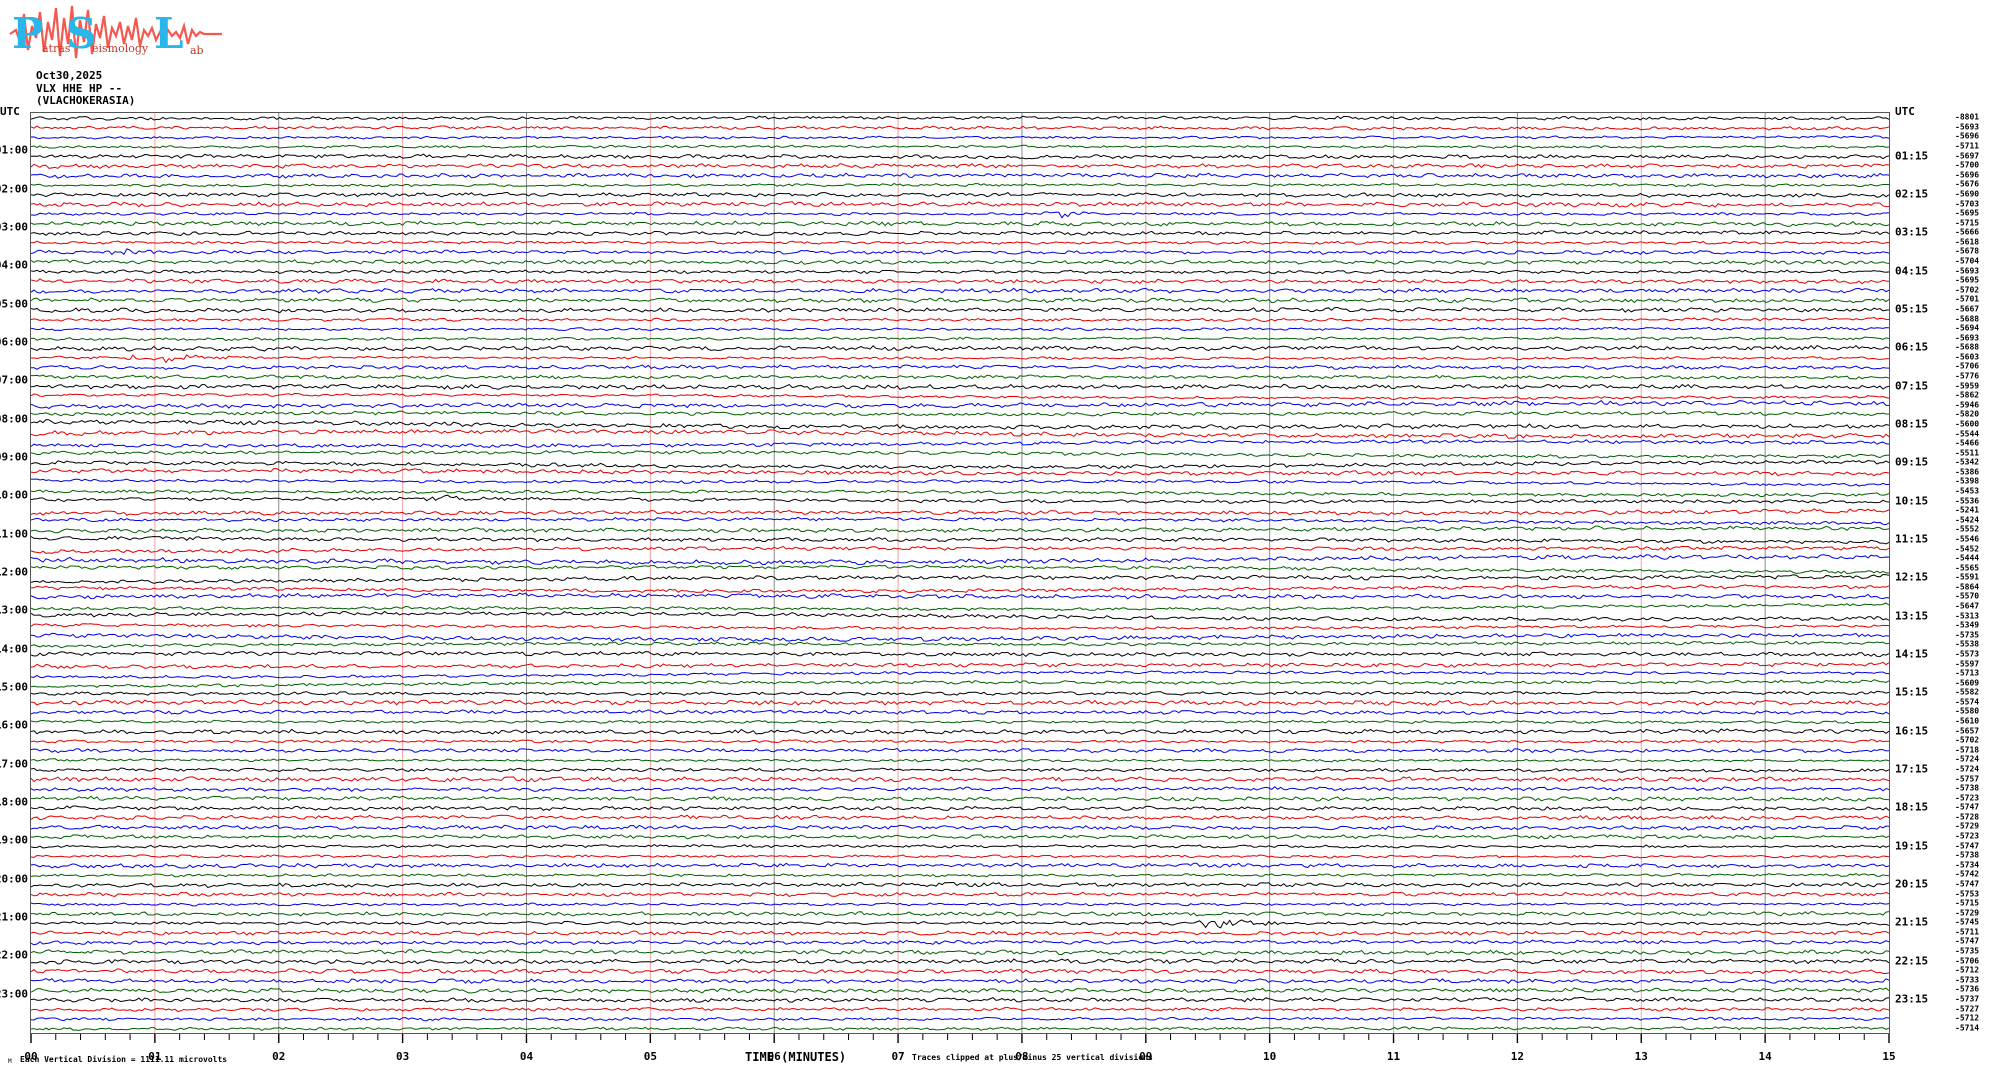 The image size is (2010, 1080). Describe the element at coordinates (1270, 1056) in the screenshot. I see `x-tick-label: 10` at that location.